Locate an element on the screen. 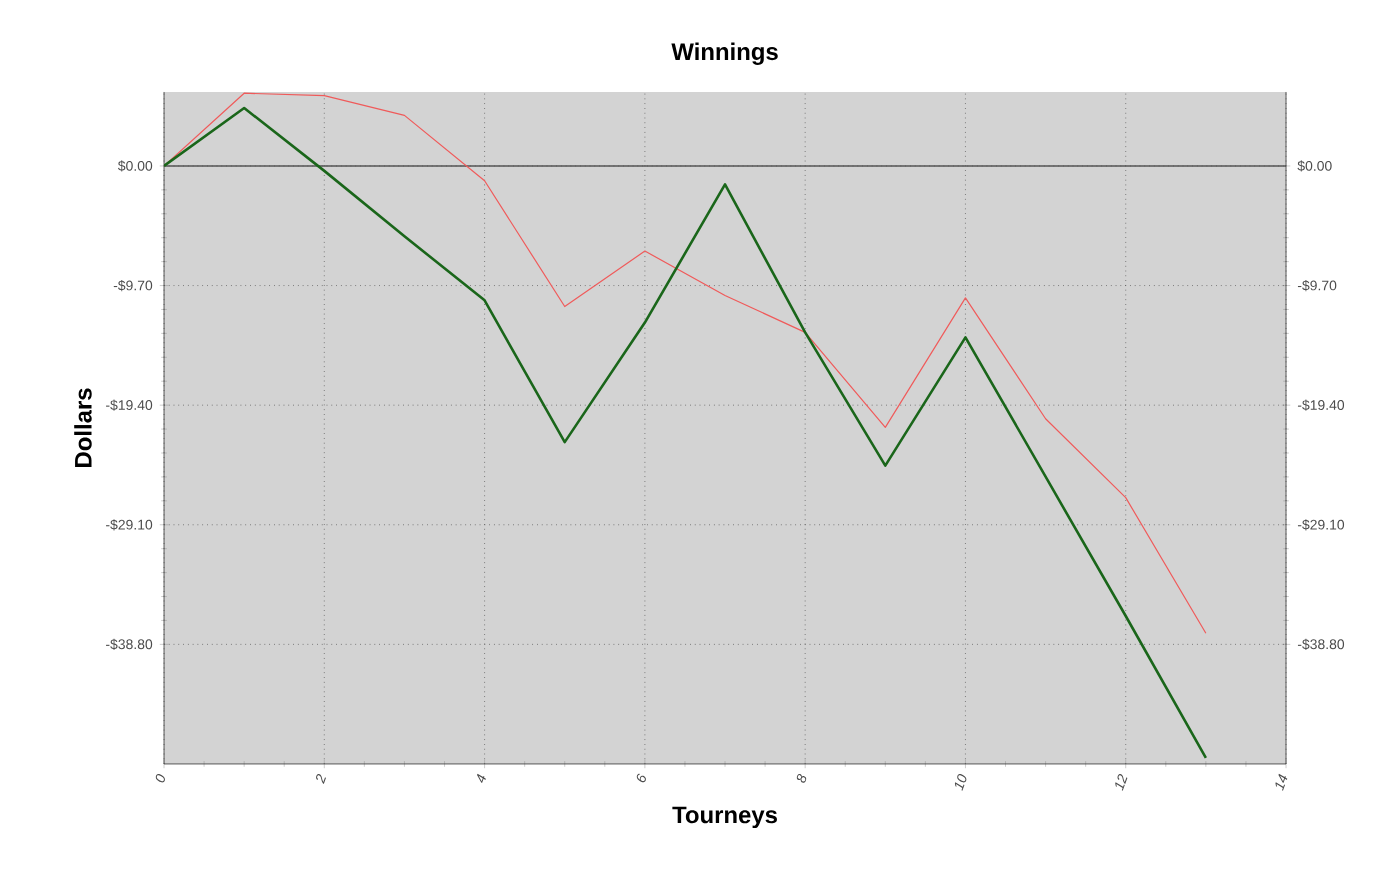  y-axis-title: Dollars is located at coordinates (83, 427).